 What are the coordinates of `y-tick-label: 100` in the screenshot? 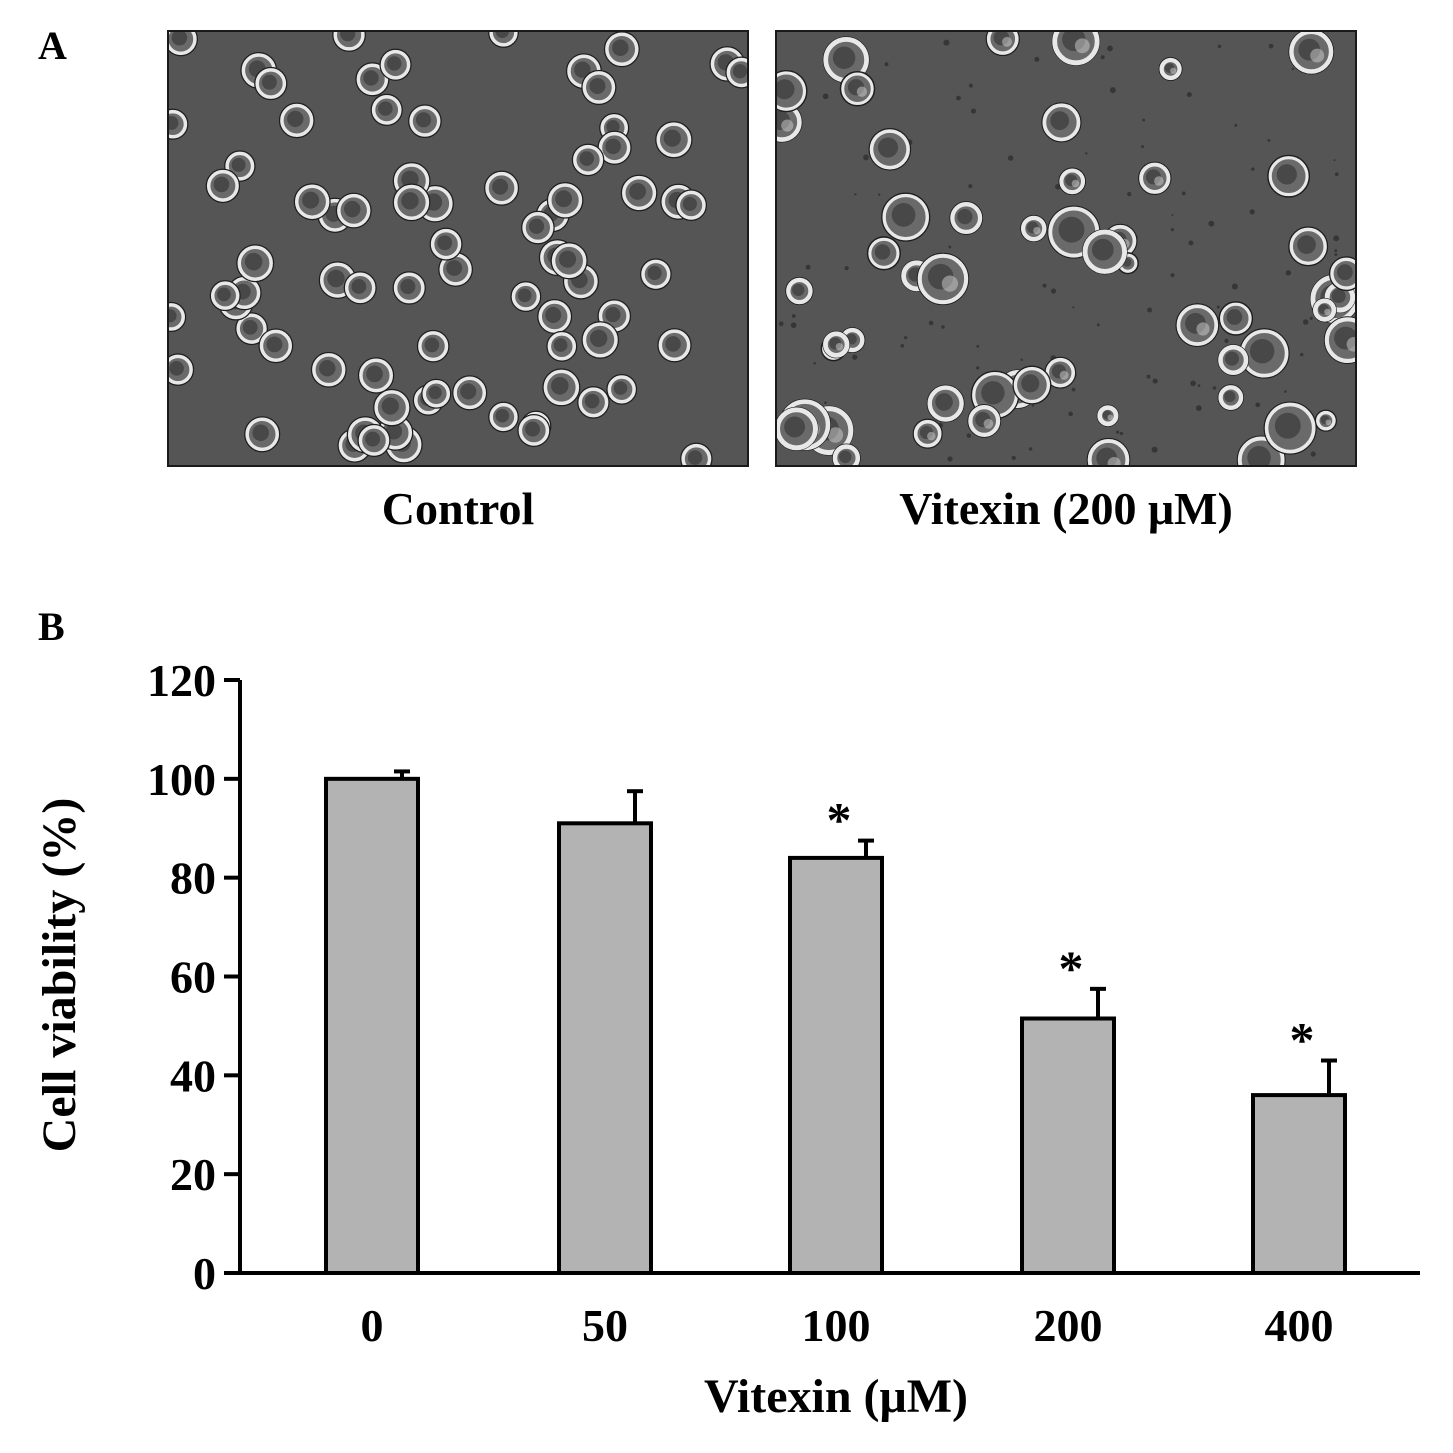 It's located at (181, 779).